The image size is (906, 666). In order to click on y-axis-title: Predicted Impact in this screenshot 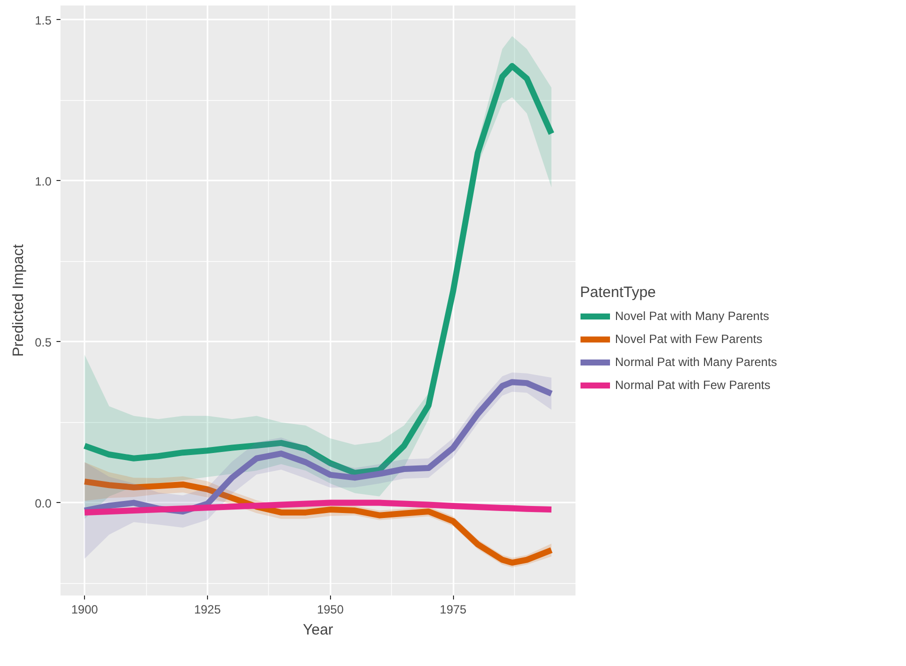, I will do `click(18, 300)`.